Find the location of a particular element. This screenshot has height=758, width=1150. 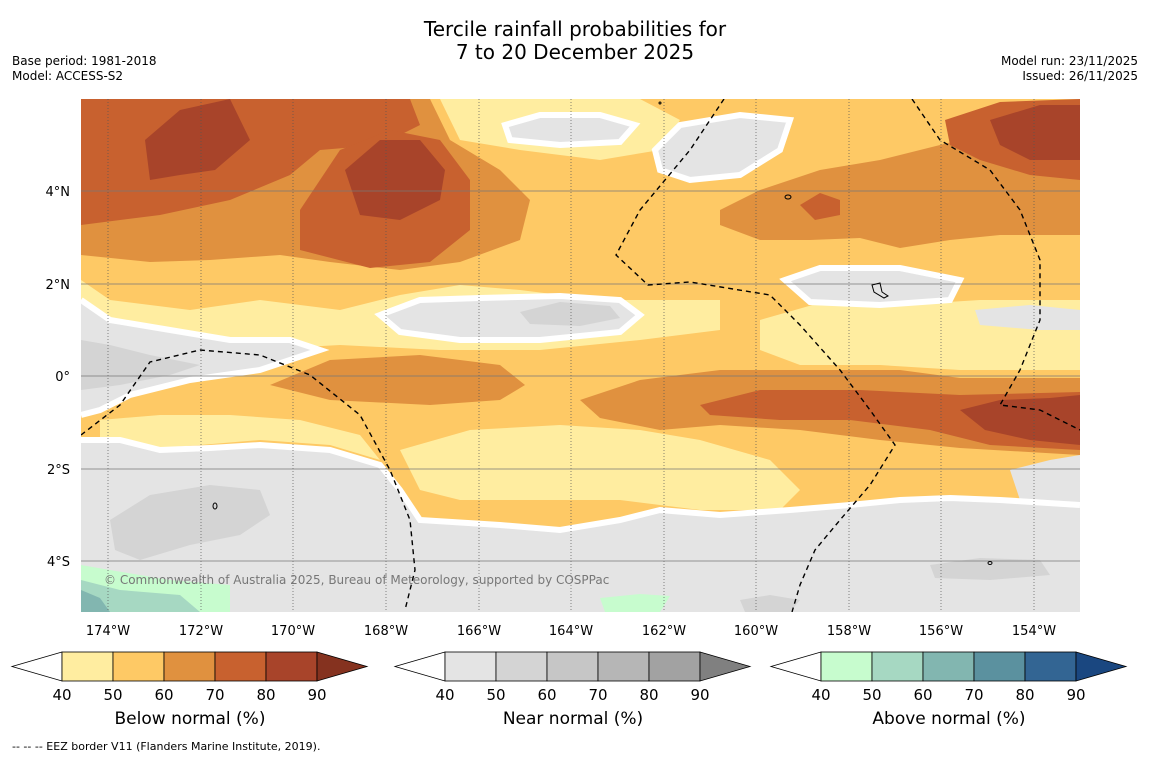

colorbar-below-tick: 60 is located at coordinates (163, 695).